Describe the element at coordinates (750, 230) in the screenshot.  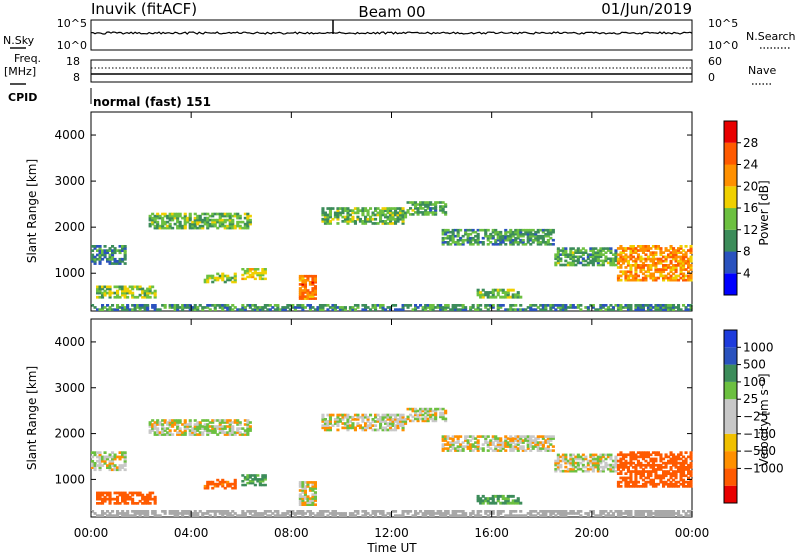
I see `power-colorbar-tick-label: 12` at that location.